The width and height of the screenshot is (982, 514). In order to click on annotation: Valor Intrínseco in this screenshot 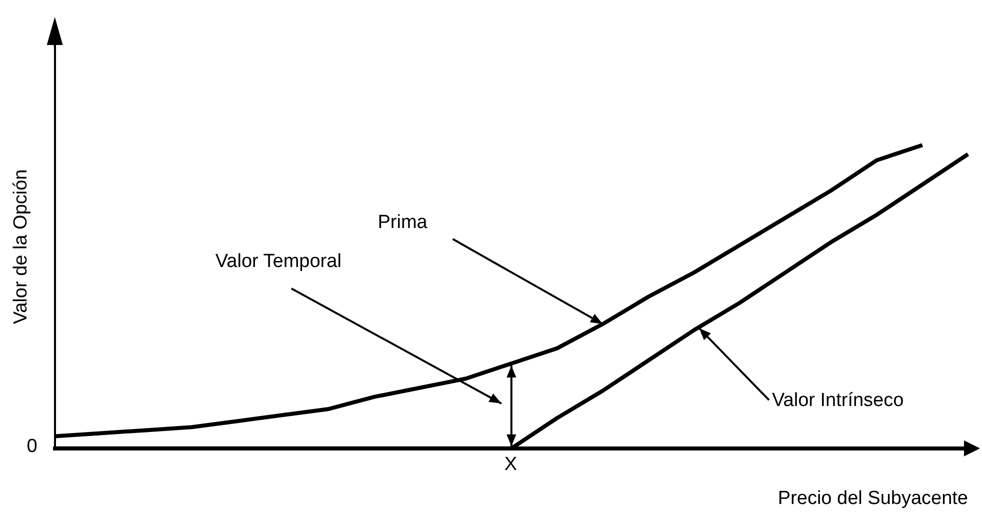, I will do `click(838, 401)`.